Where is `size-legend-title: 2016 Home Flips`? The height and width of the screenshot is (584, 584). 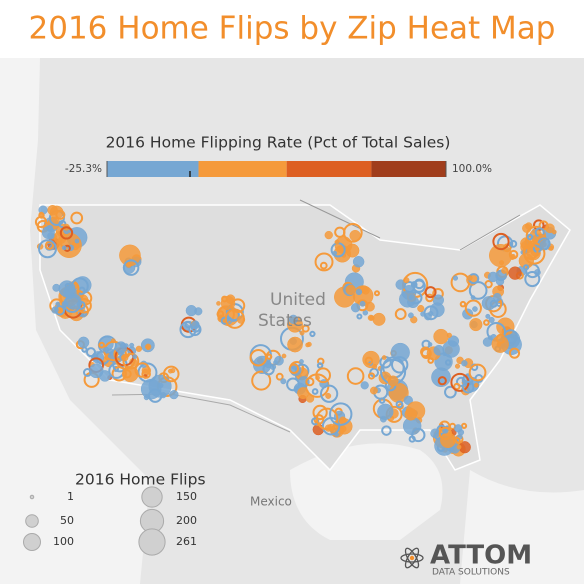 size-legend-title: 2016 Home Flips is located at coordinates (140, 480).